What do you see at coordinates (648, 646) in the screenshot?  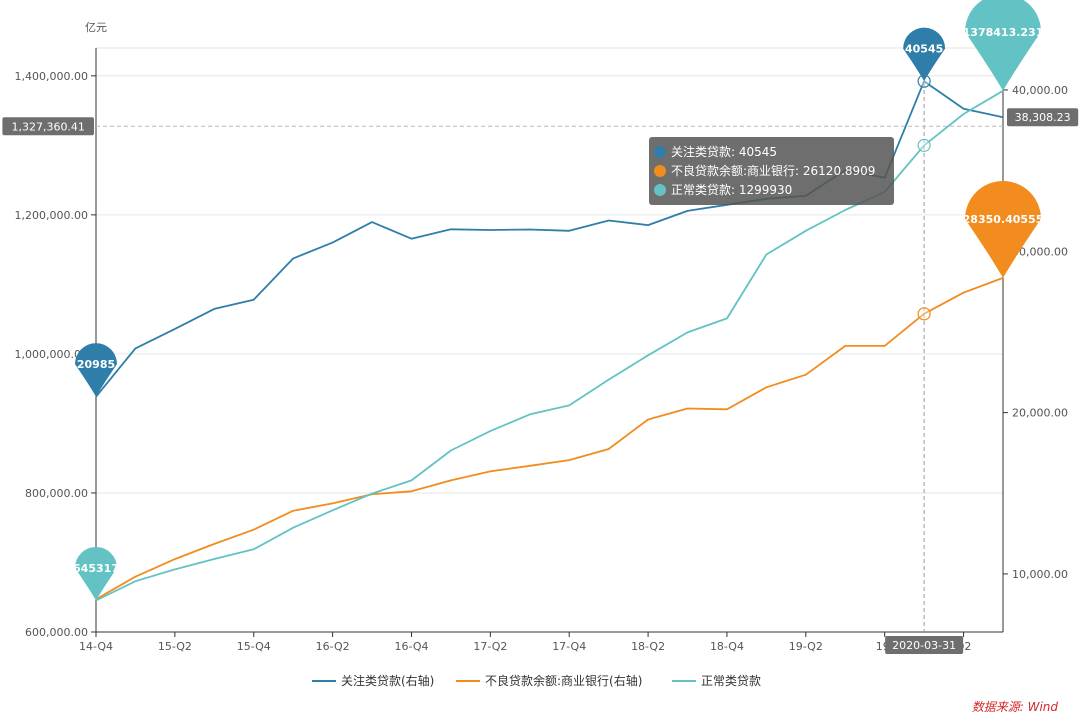 I see `x-axis-tick-label: 18-Q2` at bounding box center [648, 646].